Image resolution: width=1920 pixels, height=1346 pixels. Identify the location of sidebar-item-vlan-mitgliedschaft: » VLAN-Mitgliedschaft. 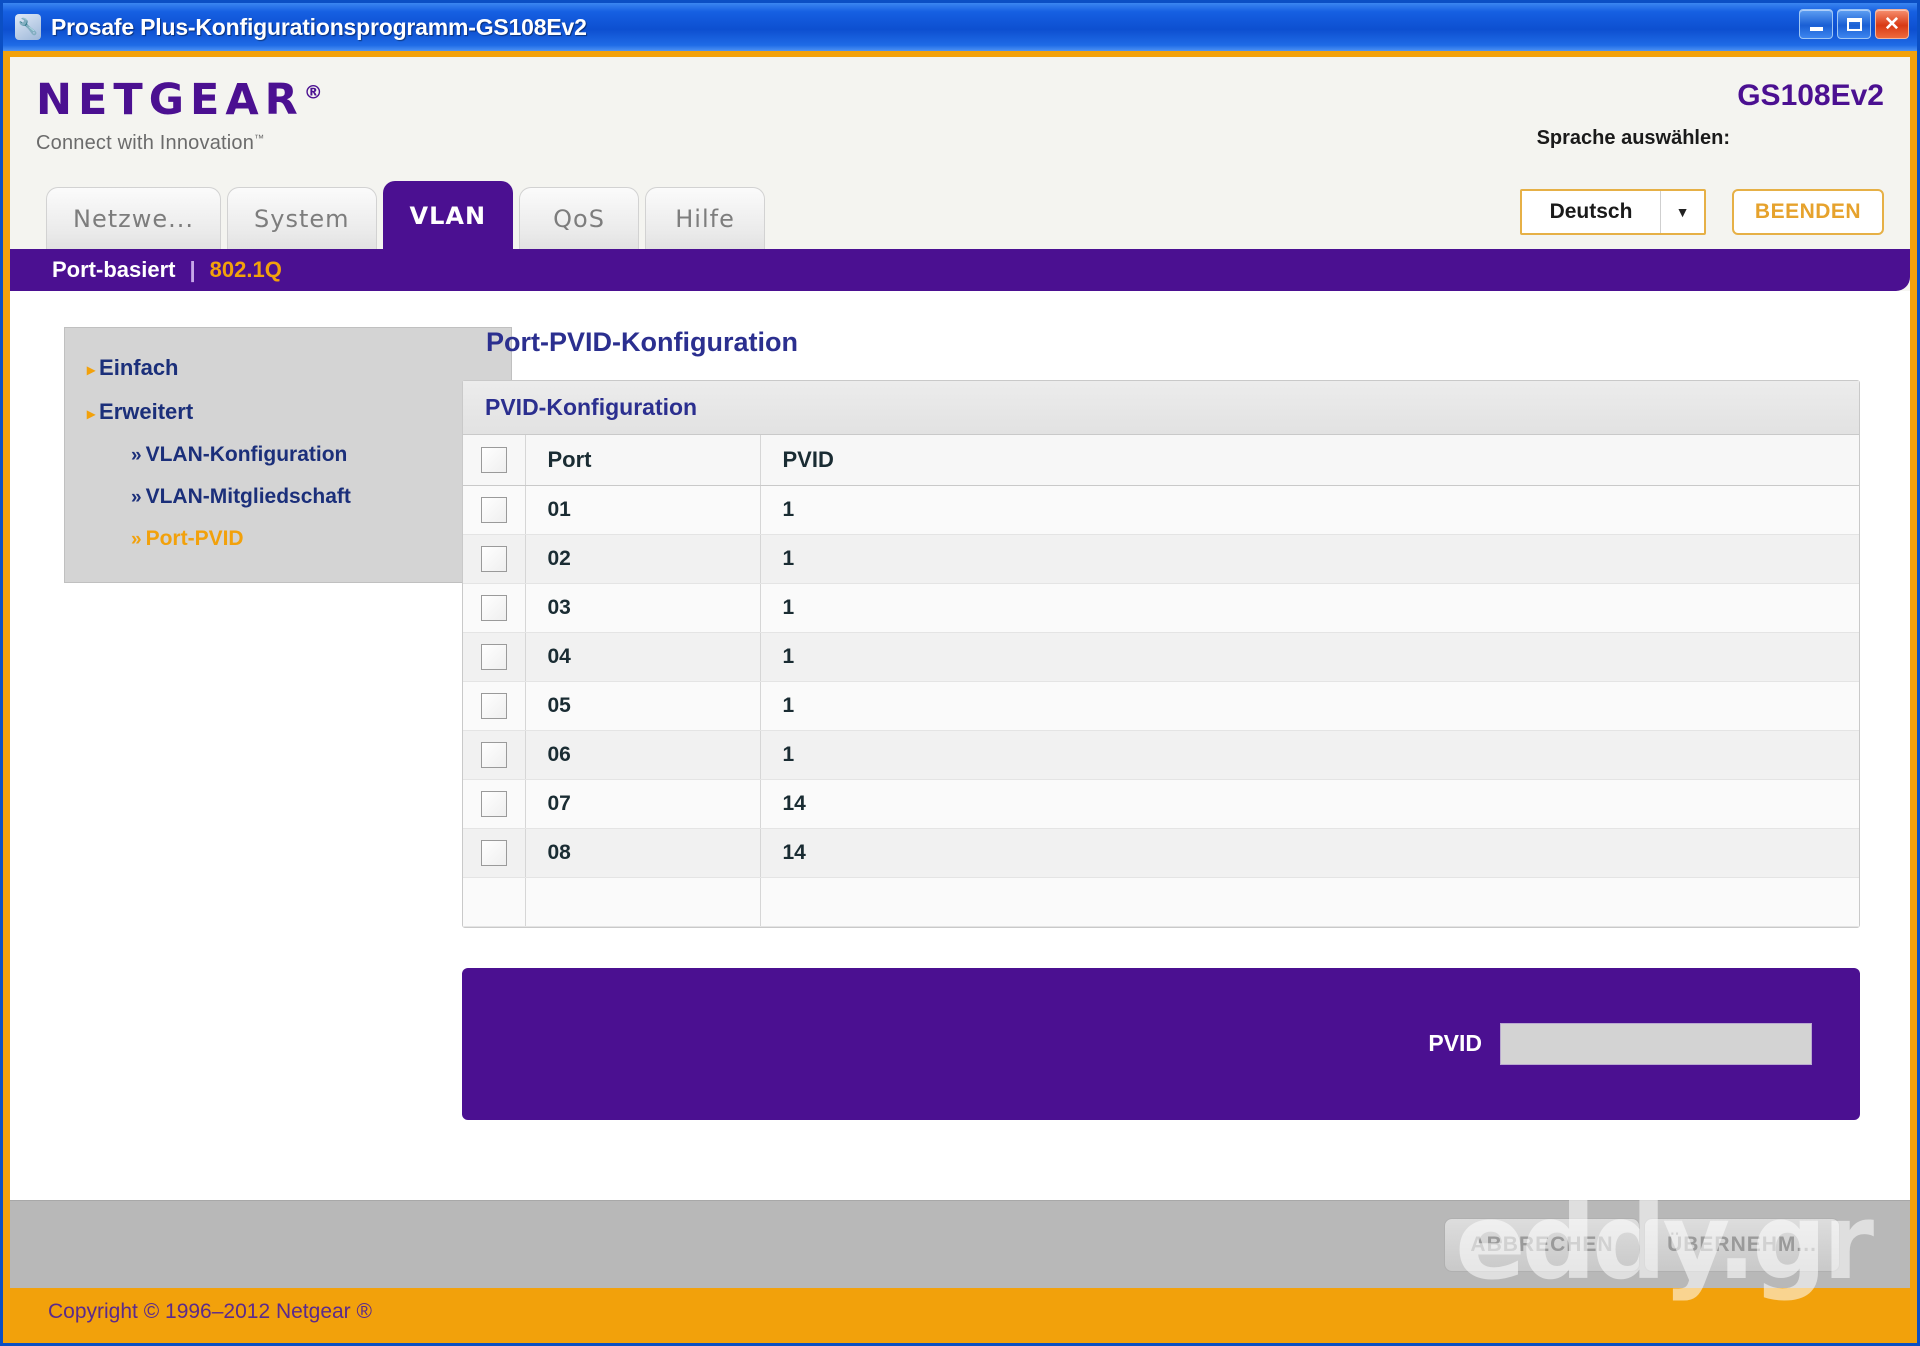
(288, 497).